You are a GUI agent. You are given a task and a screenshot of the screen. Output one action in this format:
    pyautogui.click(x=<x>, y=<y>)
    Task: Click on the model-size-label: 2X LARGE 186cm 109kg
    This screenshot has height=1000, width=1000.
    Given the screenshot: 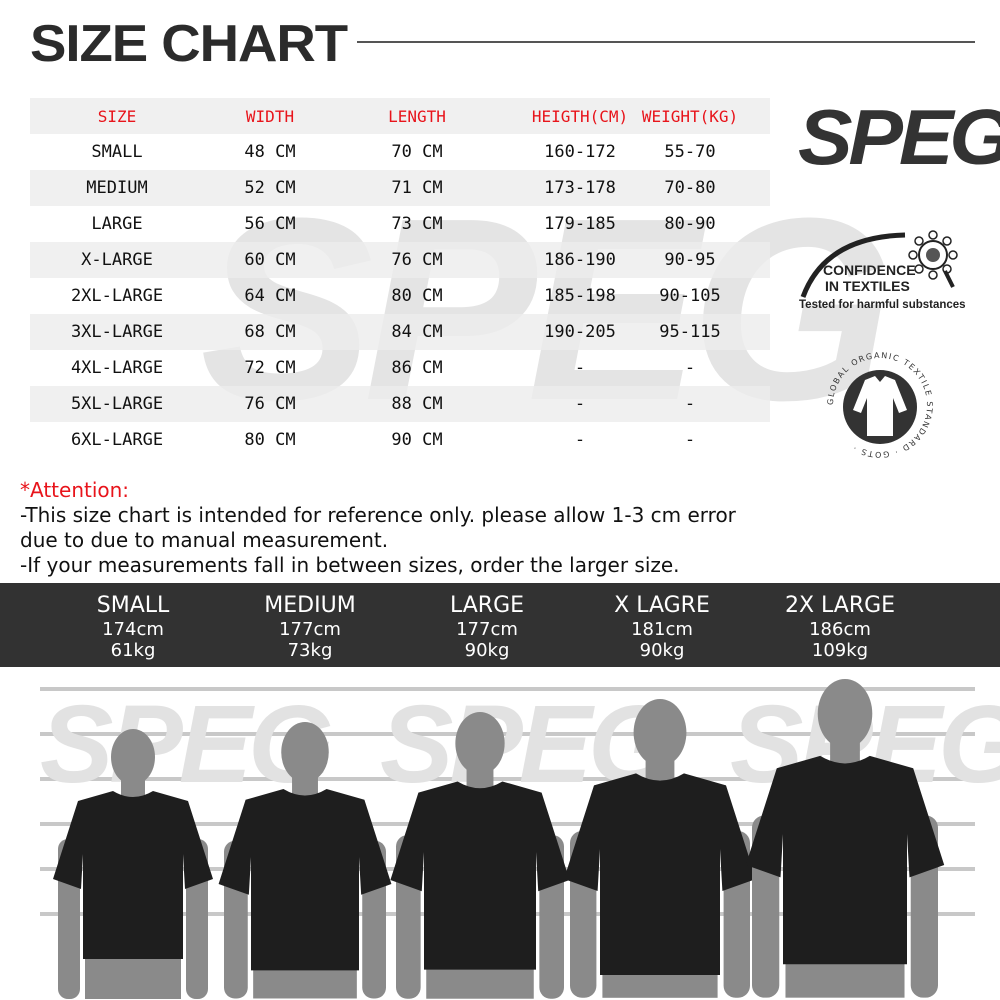 What is the action you would take?
    pyautogui.click(x=840, y=627)
    